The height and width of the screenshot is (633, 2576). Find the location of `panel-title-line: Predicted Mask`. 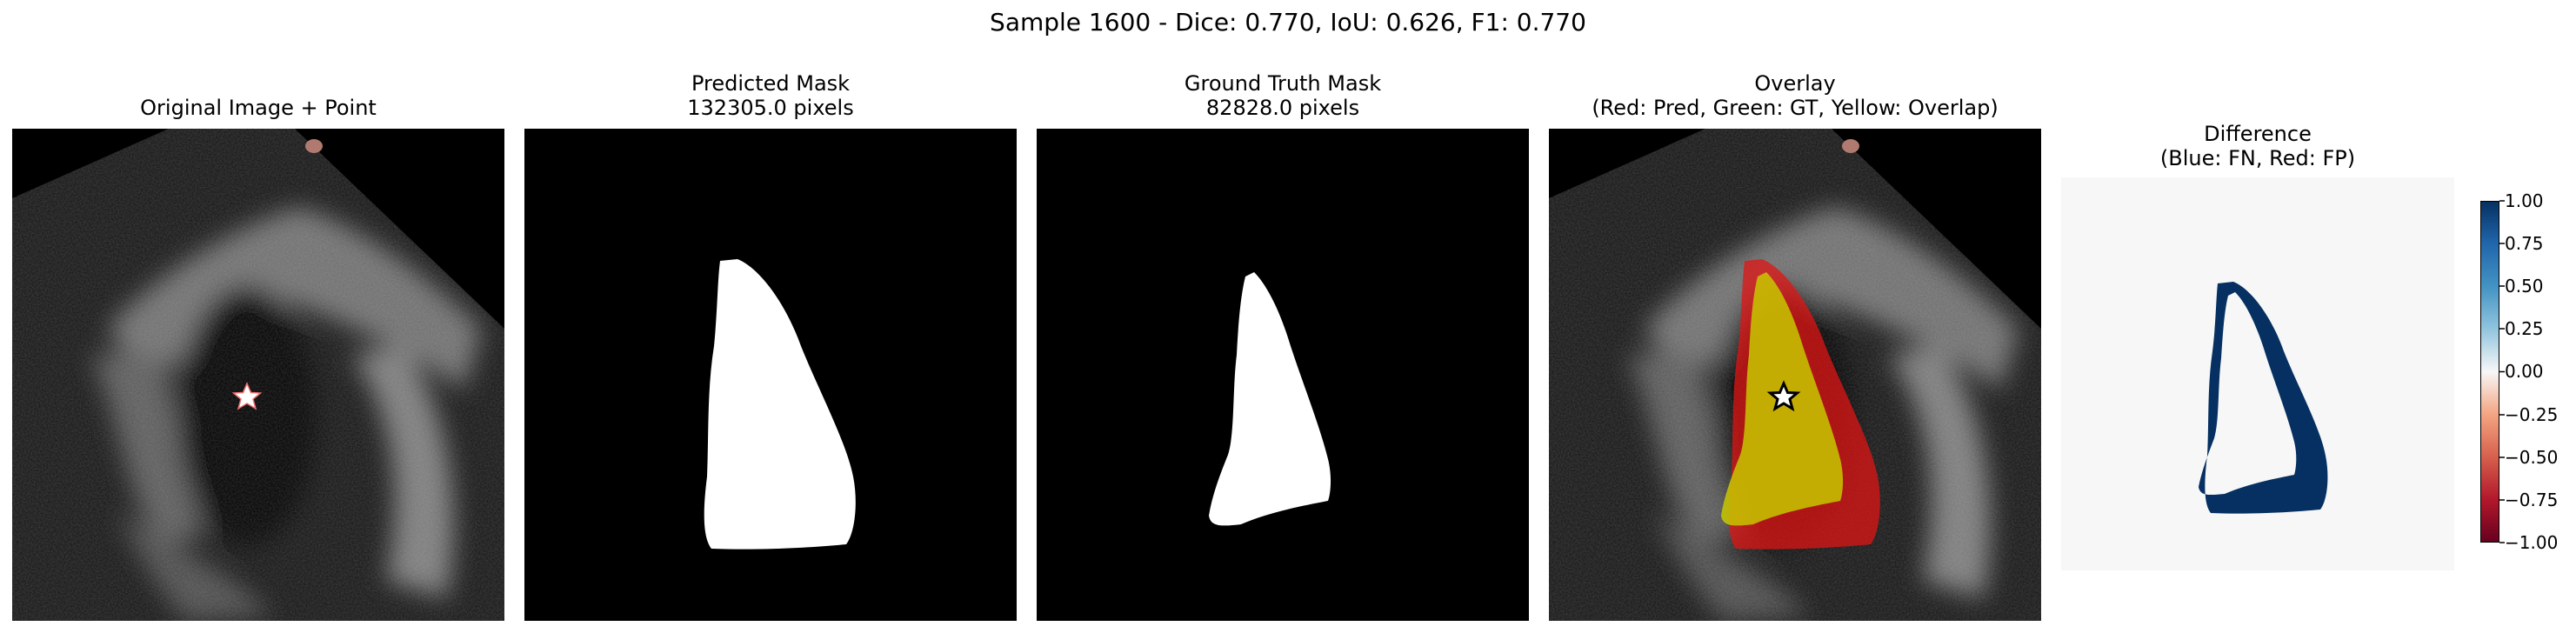

panel-title-line: Predicted Mask is located at coordinates (771, 83).